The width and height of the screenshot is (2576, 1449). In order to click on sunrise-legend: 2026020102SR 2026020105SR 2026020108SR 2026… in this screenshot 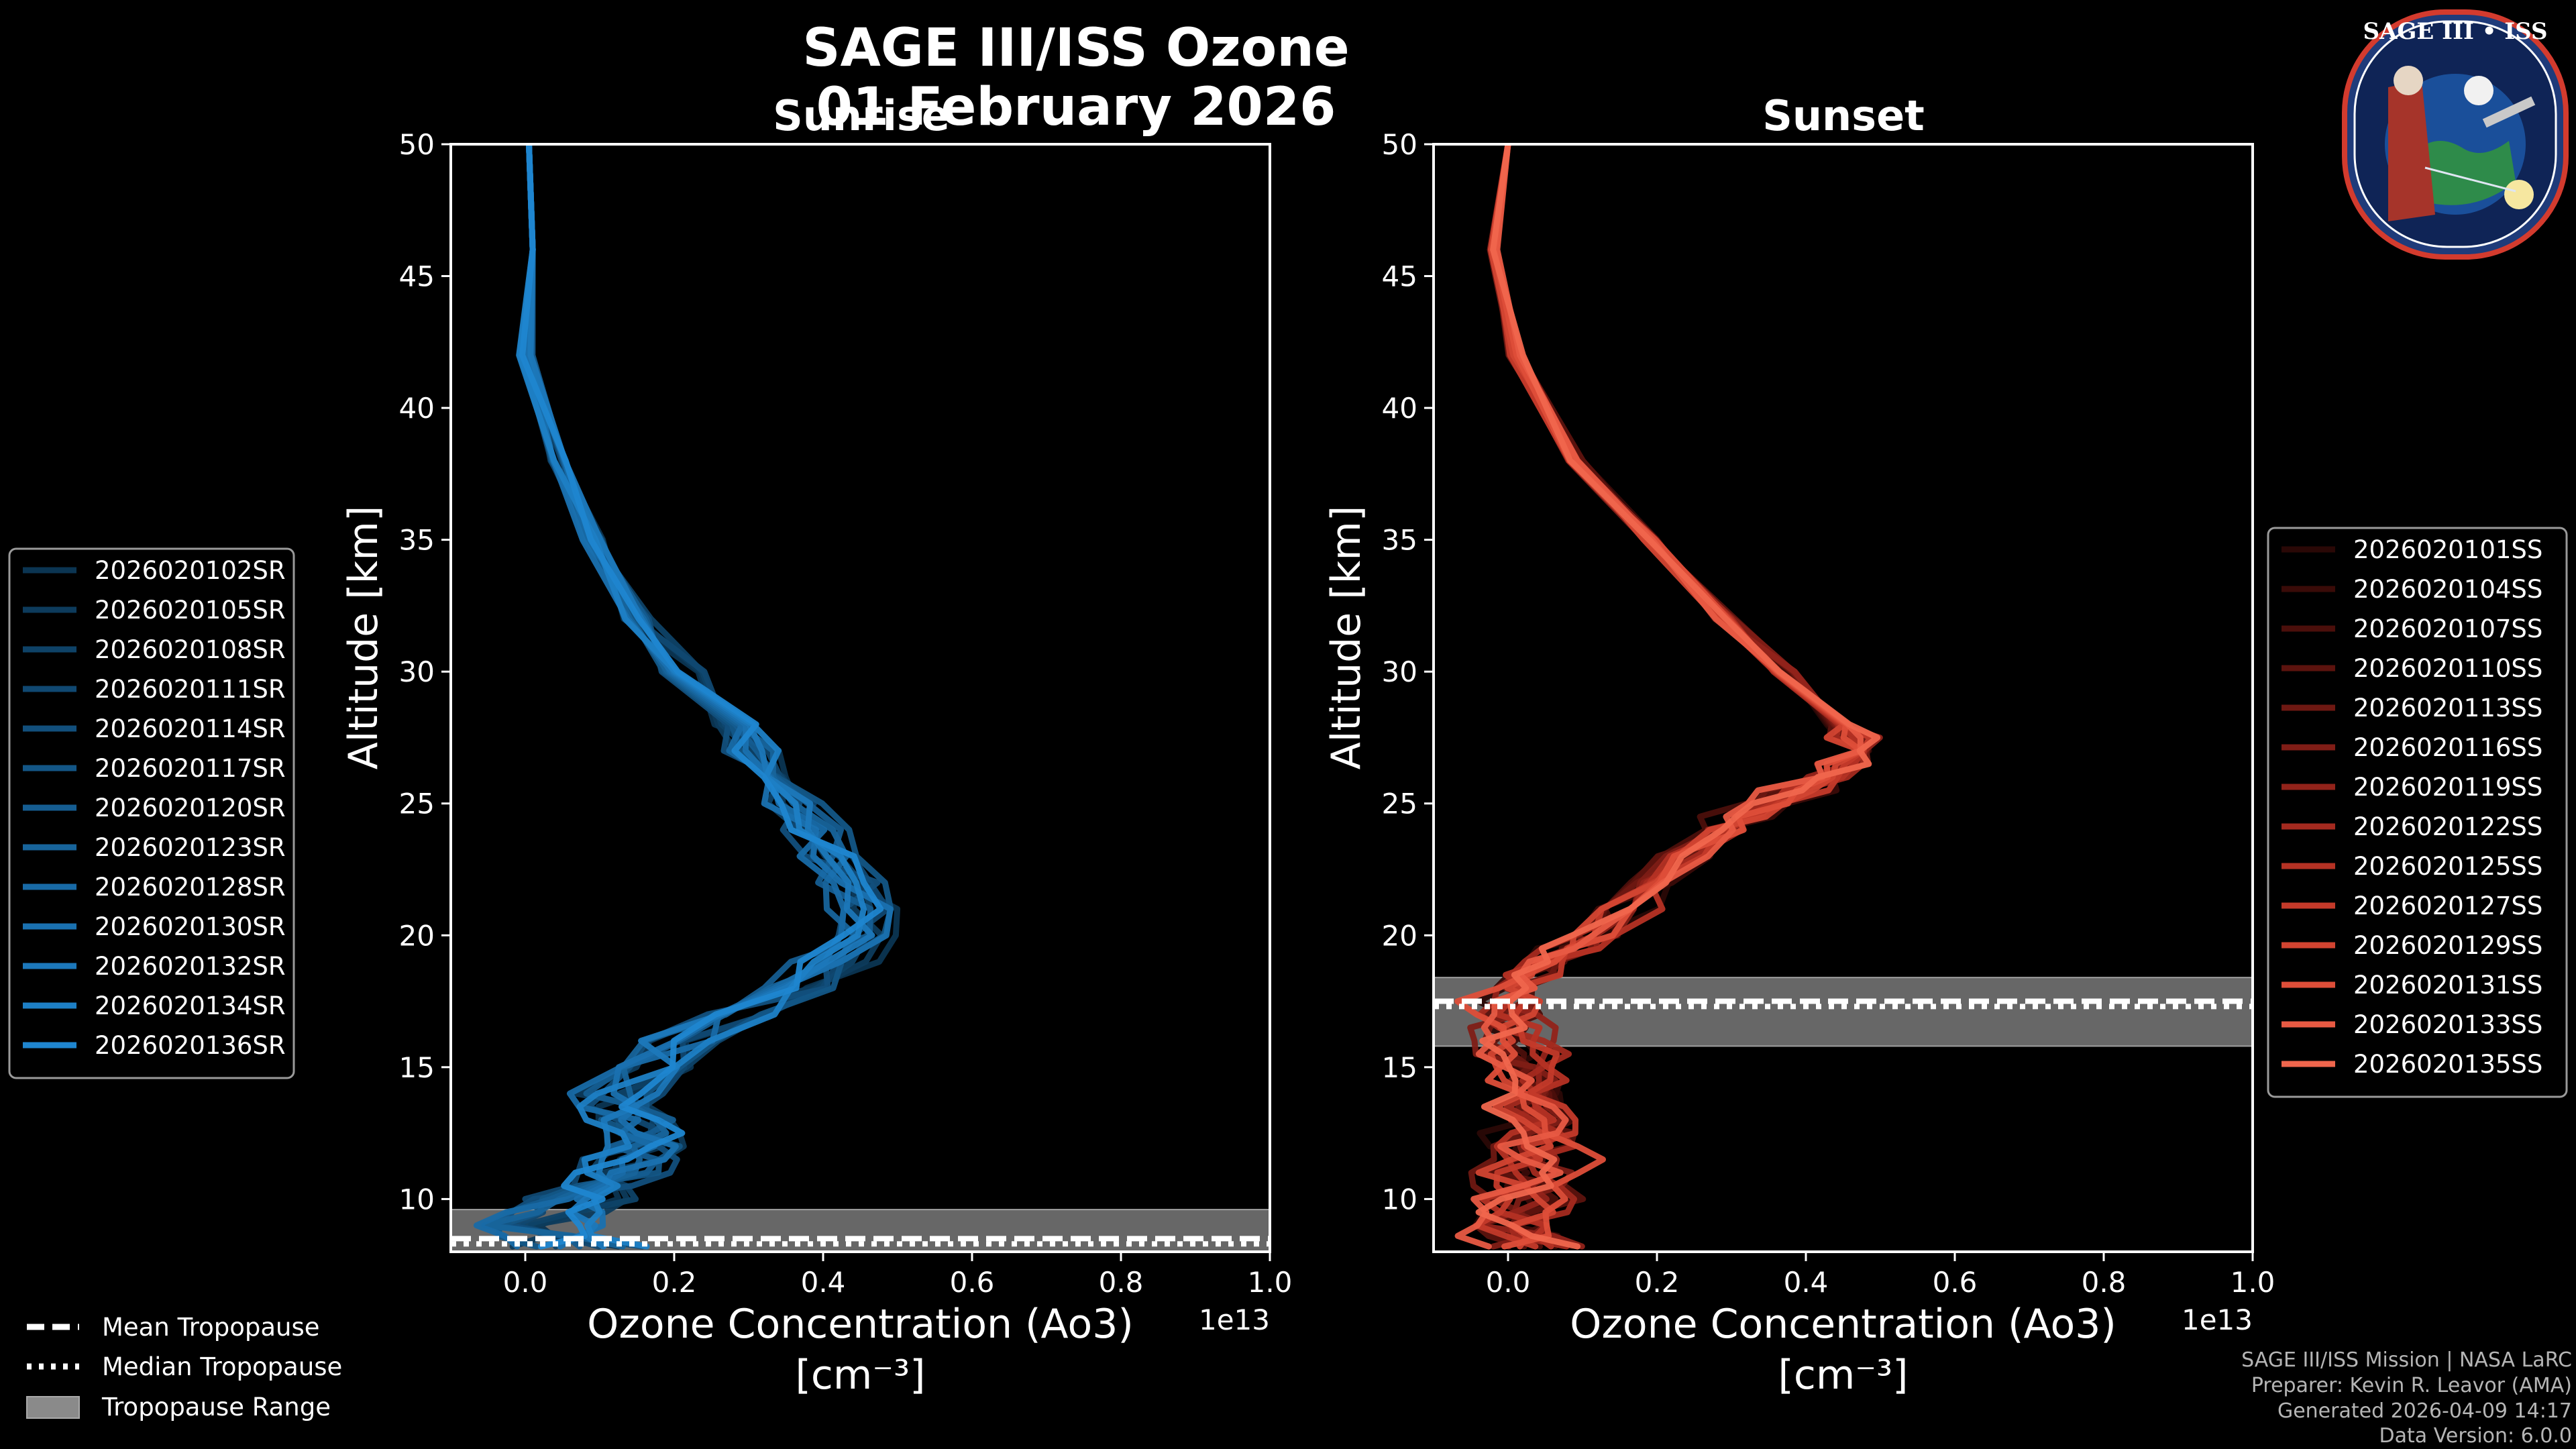, I will do `click(151, 813)`.